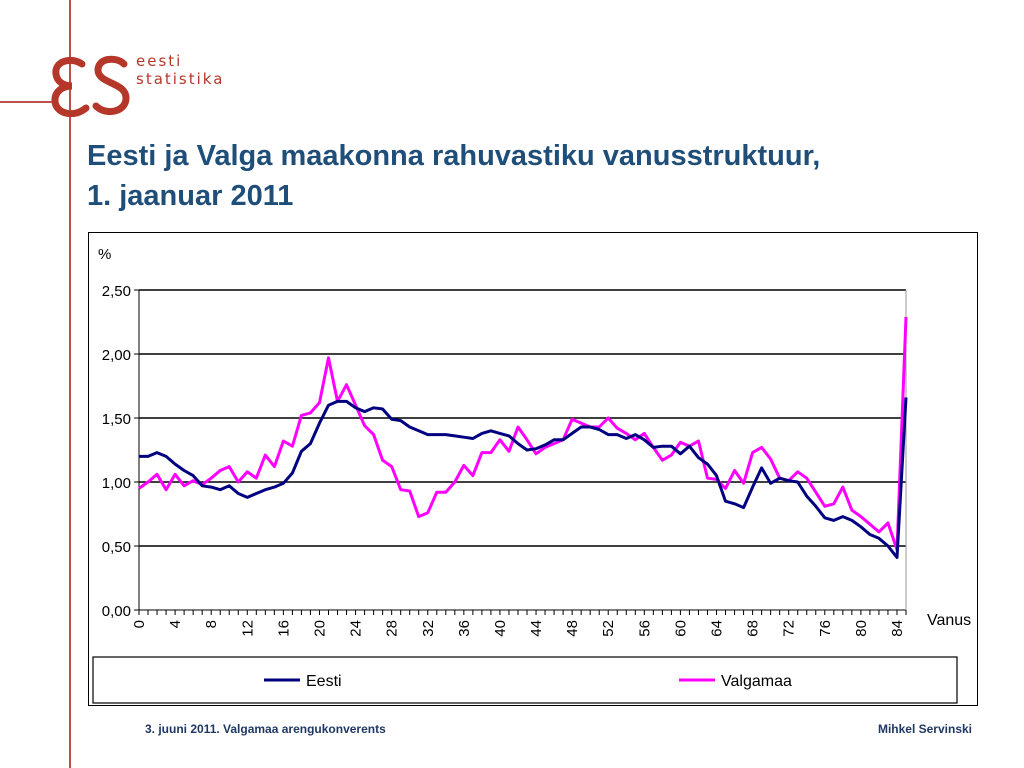 The image size is (1024, 768). I want to click on x-tick-label: 76, so click(825, 628).